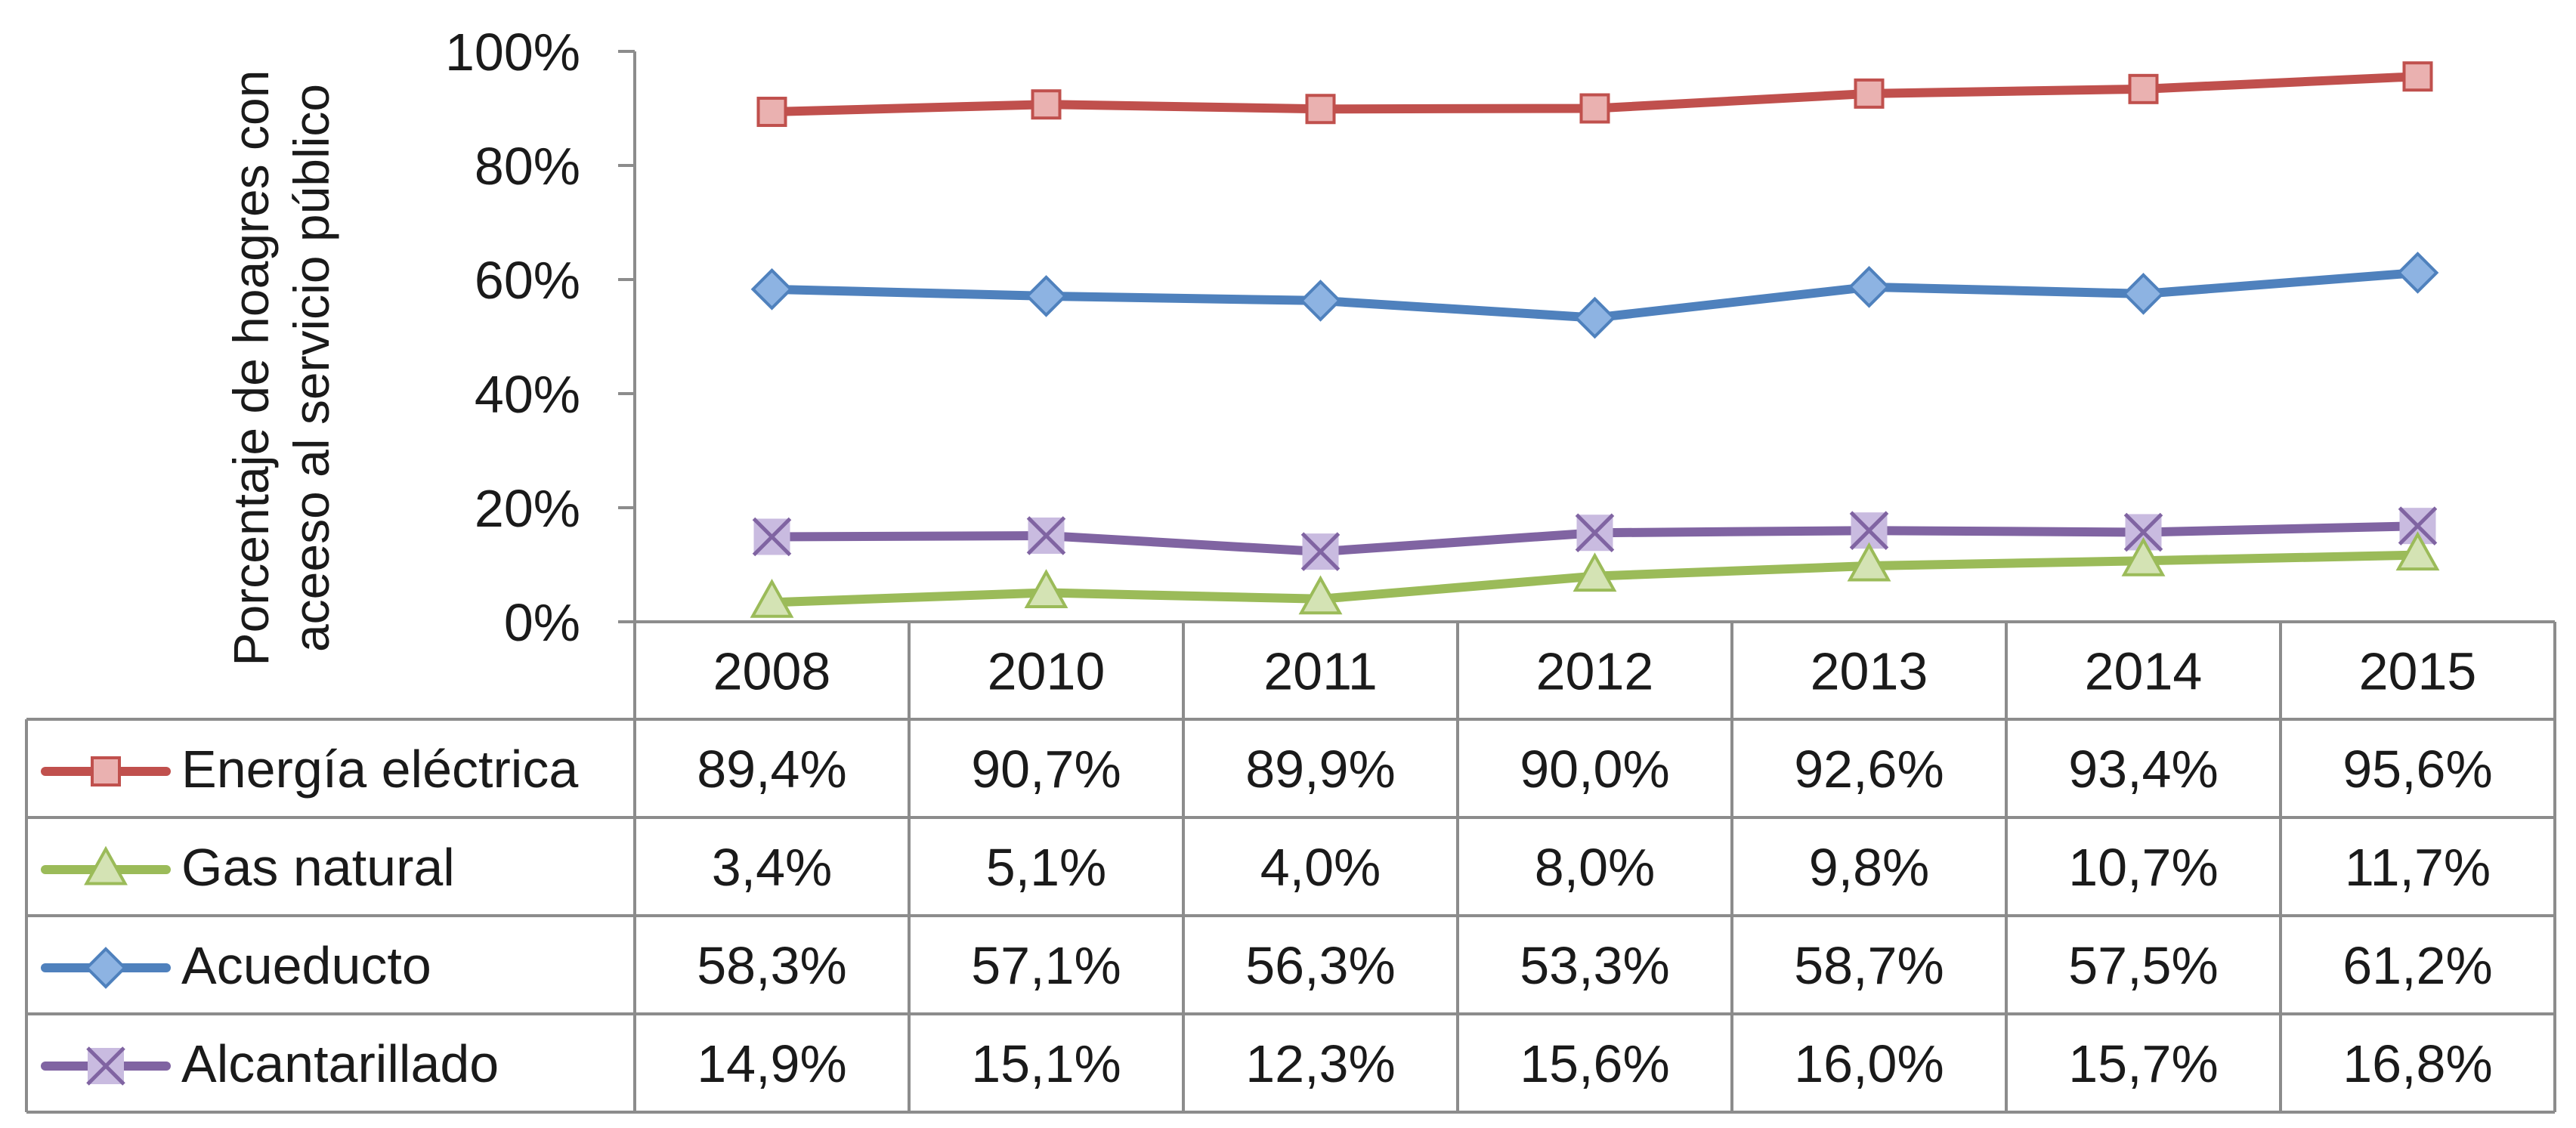 Image resolution: width=2576 pixels, height=1128 pixels. Describe the element at coordinates (1594, 965) in the screenshot. I see `table-value: 53,3%` at that location.